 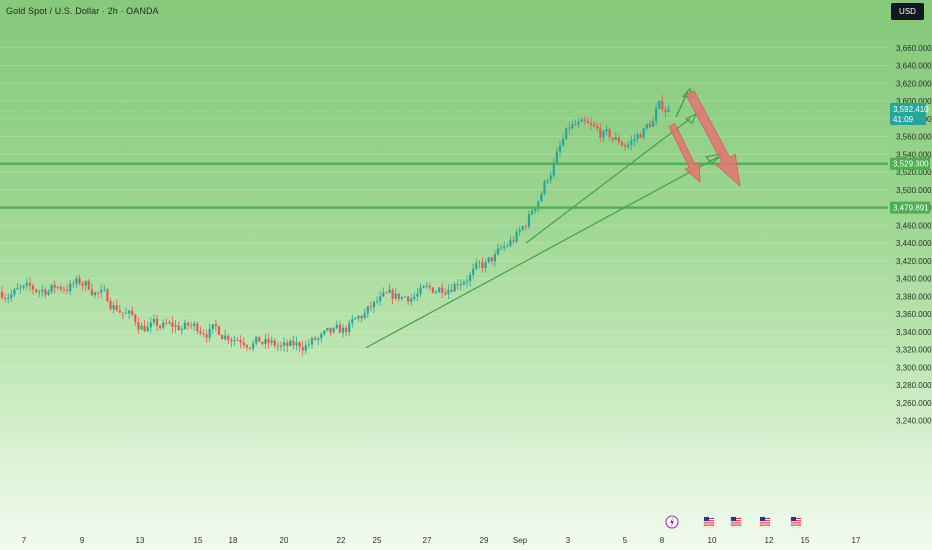 What do you see at coordinates (914, 243) in the screenshot?
I see `y-tick-label: 3,440.000` at bounding box center [914, 243].